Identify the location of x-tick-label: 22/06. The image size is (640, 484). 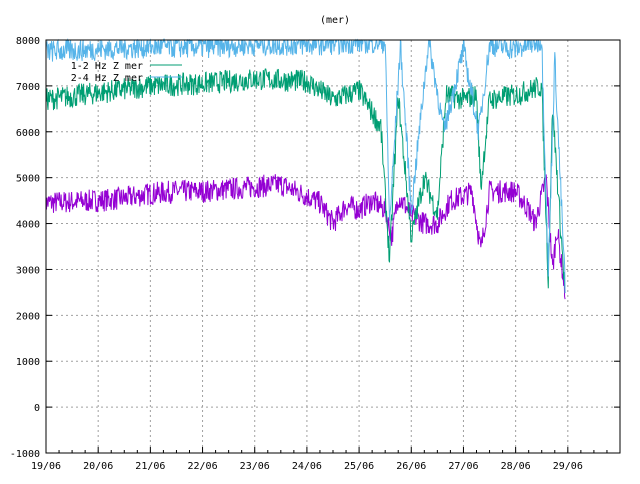
(202, 466).